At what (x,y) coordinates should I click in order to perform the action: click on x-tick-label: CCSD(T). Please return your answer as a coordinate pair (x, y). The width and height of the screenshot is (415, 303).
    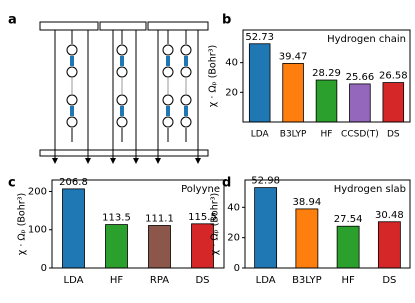
    Looking at the image, I should click on (360, 135).